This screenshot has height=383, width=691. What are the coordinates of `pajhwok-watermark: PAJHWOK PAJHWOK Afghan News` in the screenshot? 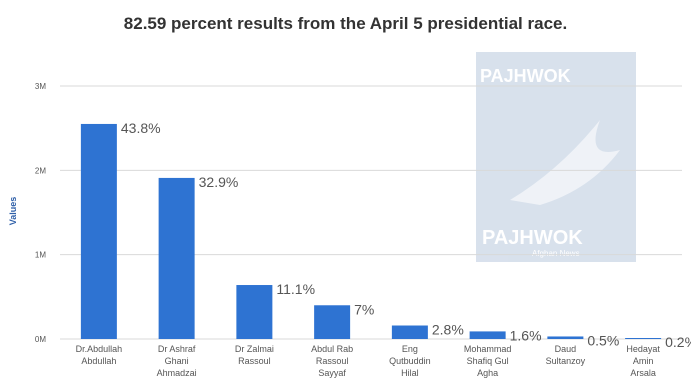 It's located at (556, 157).